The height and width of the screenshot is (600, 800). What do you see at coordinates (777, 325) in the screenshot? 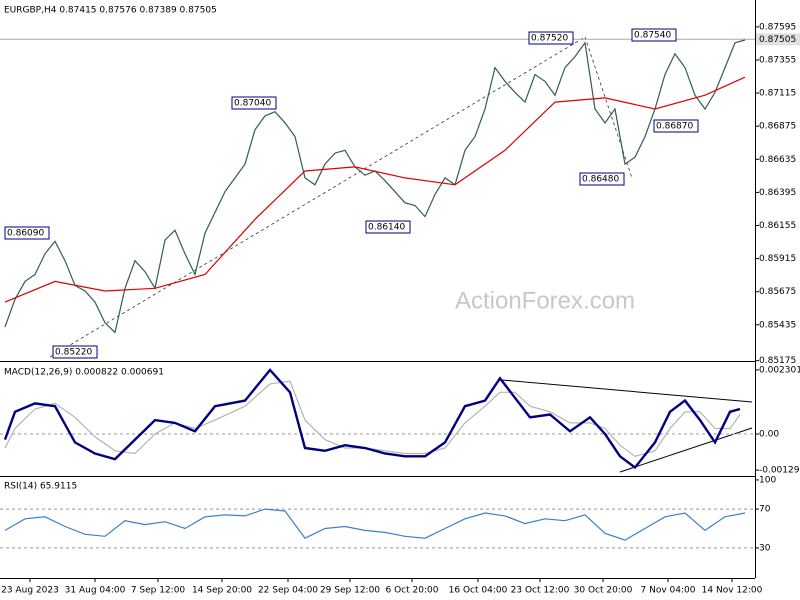
I see `y-tick-label: 0.85435` at bounding box center [777, 325].